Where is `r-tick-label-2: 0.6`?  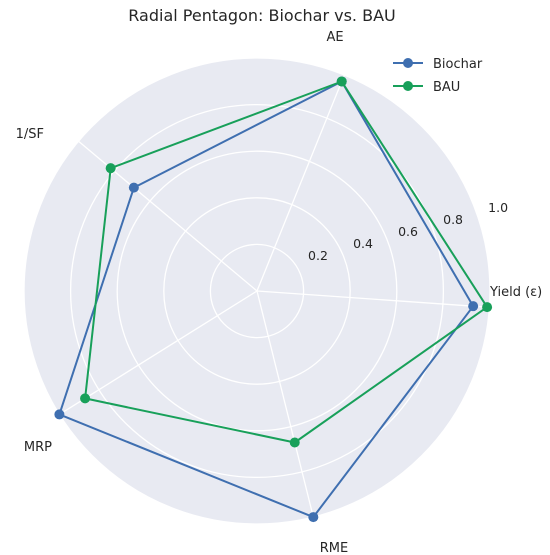
r-tick-label-2: 0.6 is located at coordinates (408, 231).